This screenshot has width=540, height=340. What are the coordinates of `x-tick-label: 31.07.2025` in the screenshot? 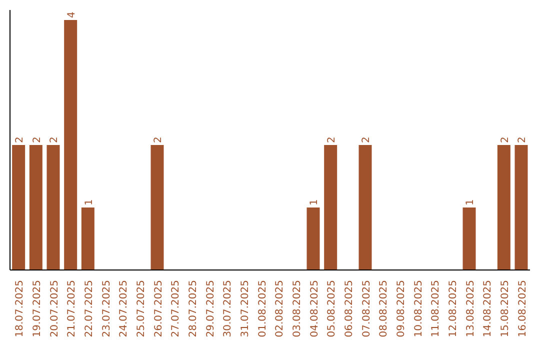 It's located at (245, 309).